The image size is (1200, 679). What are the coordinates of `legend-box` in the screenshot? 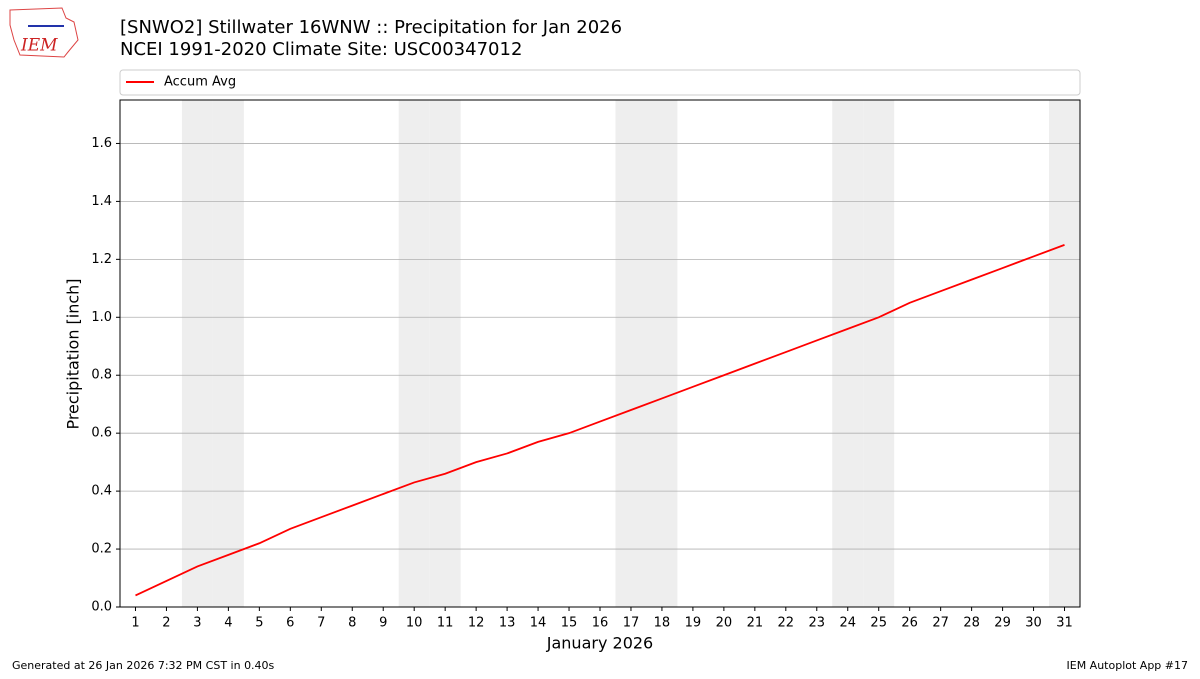 It's located at (600, 82).